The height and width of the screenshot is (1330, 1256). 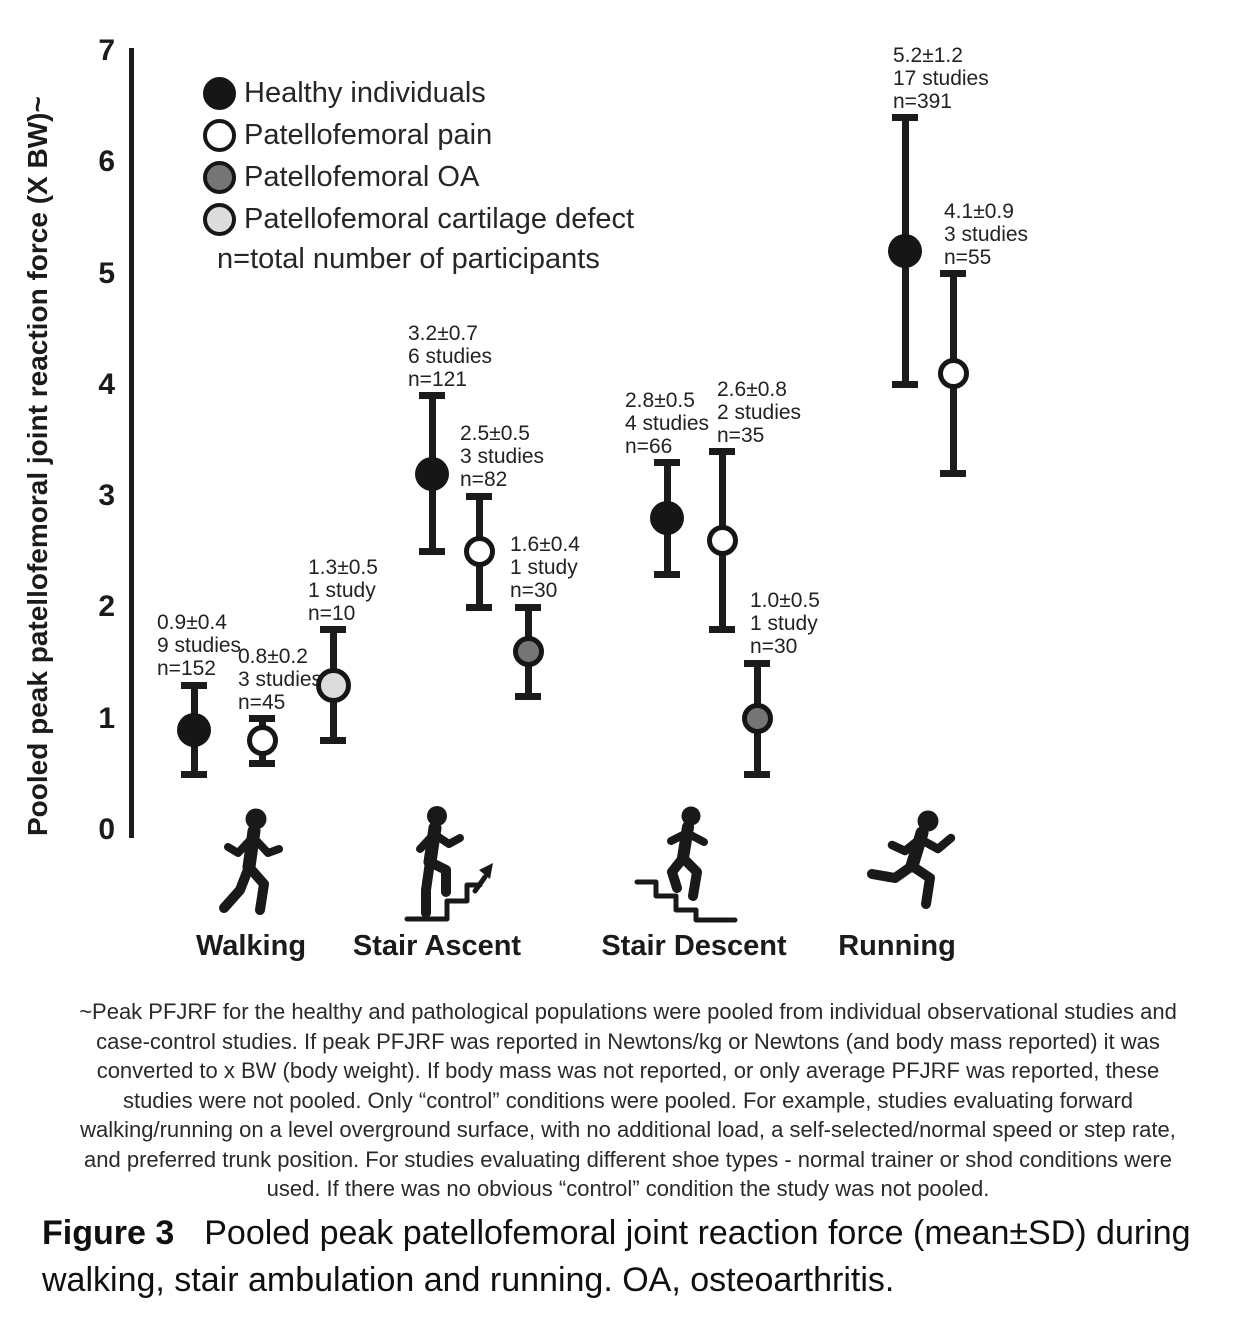 What do you see at coordinates (332, 613) in the screenshot?
I see `annotation-line: n=10` at bounding box center [332, 613].